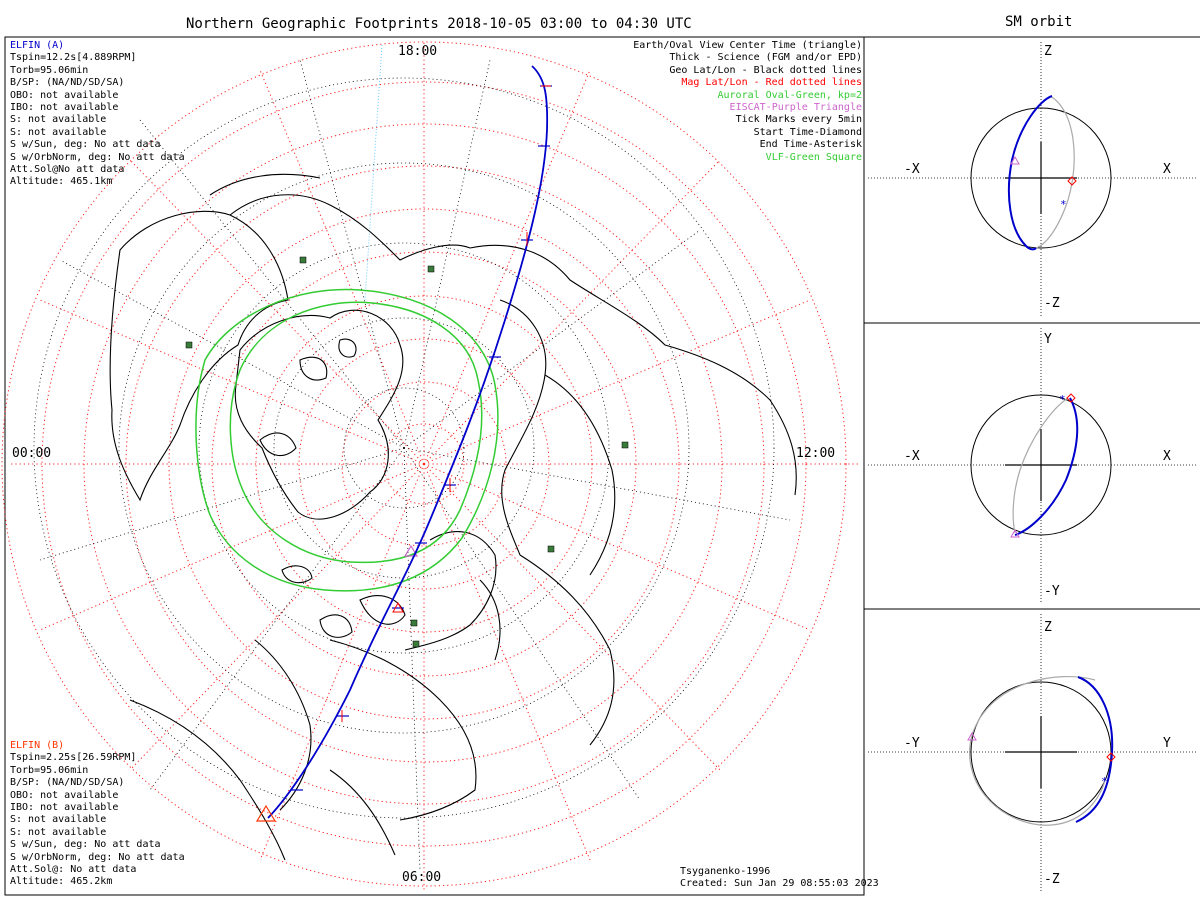  Describe the element at coordinates (813, 157) in the screenshot. I see `legend-item: VLF-Green Square` at that location.